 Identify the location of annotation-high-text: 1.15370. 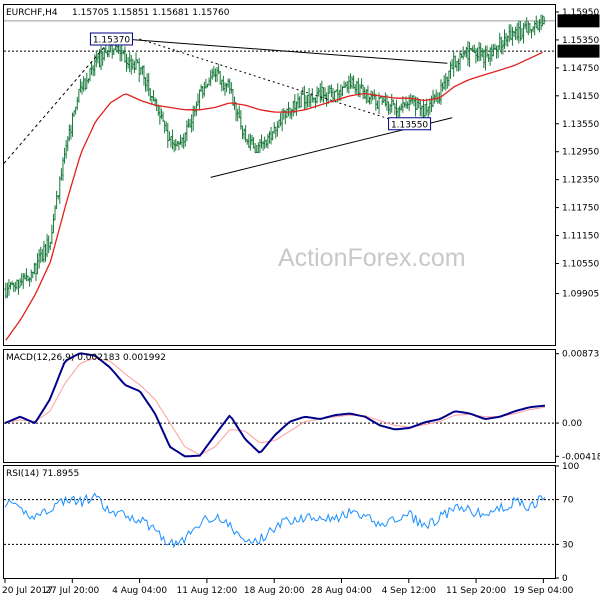
(111, 41).